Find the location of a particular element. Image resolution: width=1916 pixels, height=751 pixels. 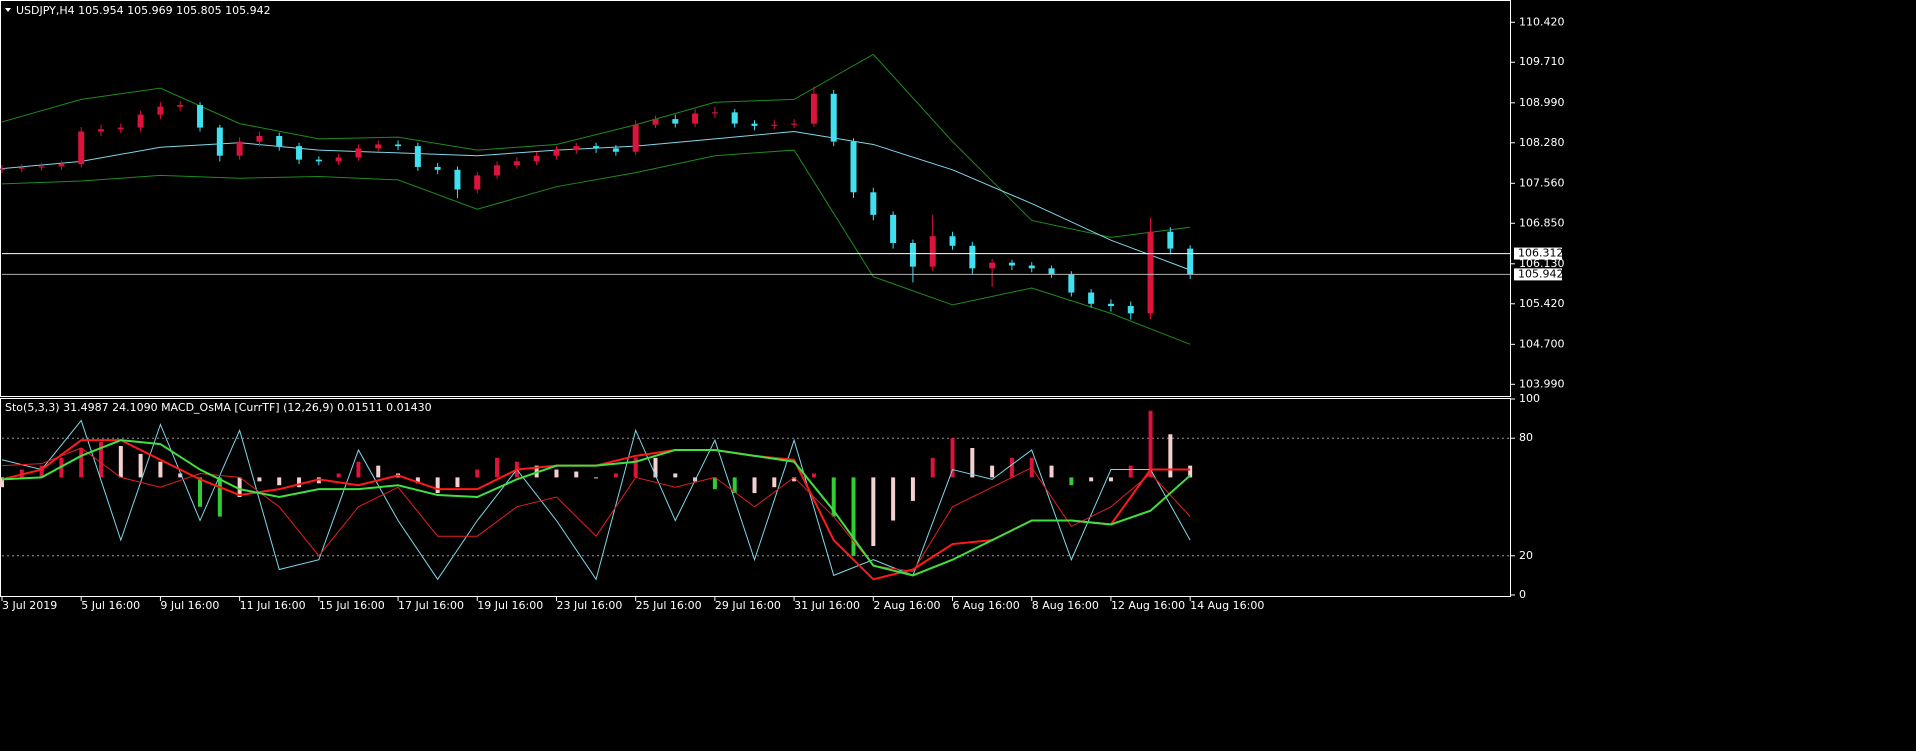

y-tick-label: 103.990 is located at coordinates (1542, 383).